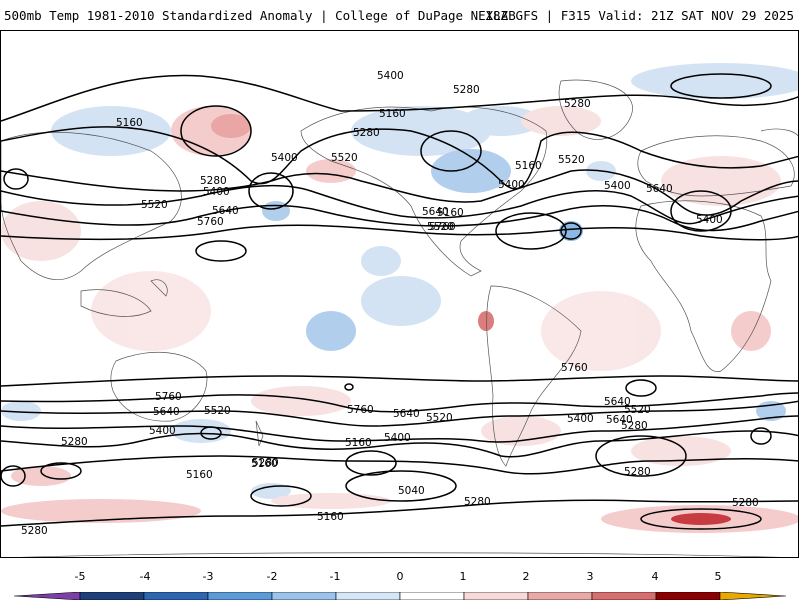  I want to click on colorbar-tick-label: -1, so click(335, 576).